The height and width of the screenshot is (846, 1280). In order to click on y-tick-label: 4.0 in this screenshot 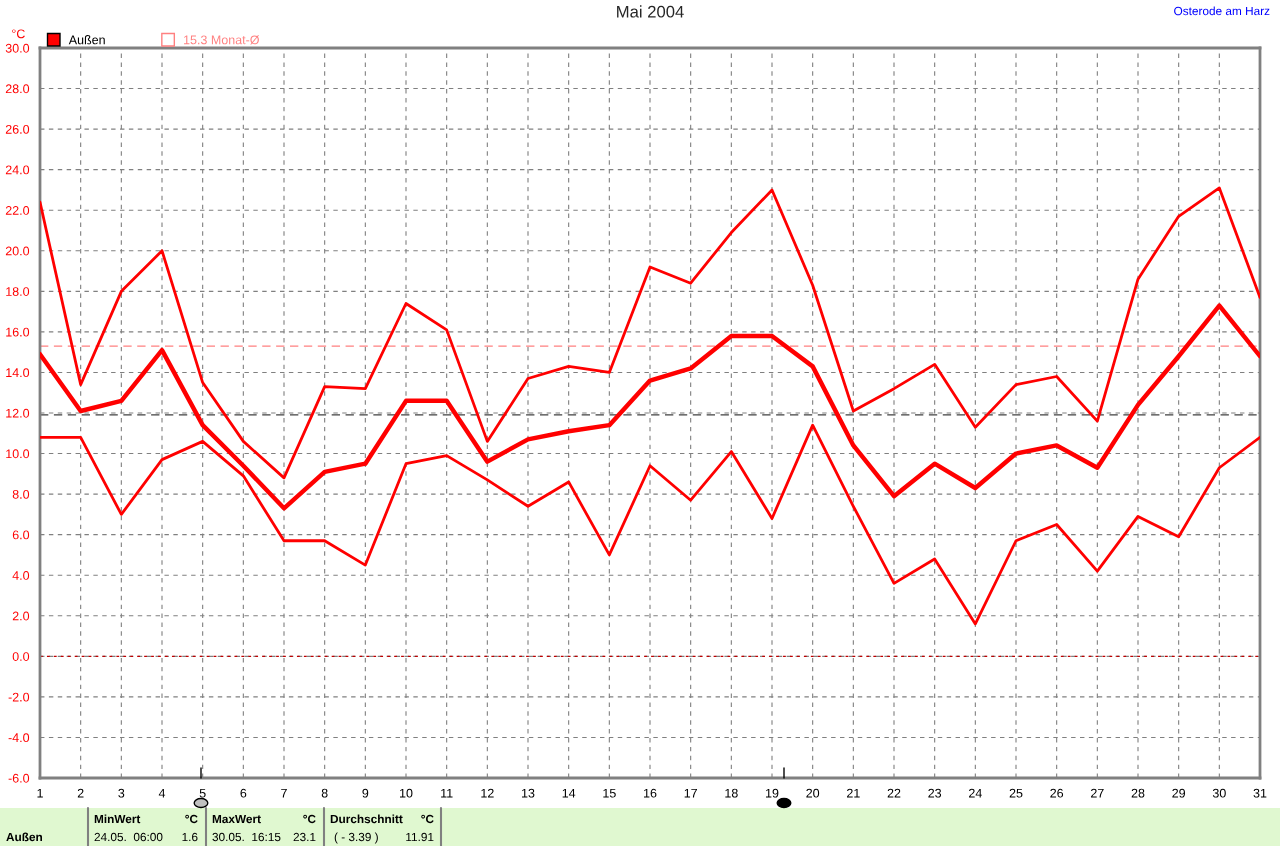, I will do `click(21, 575)`.